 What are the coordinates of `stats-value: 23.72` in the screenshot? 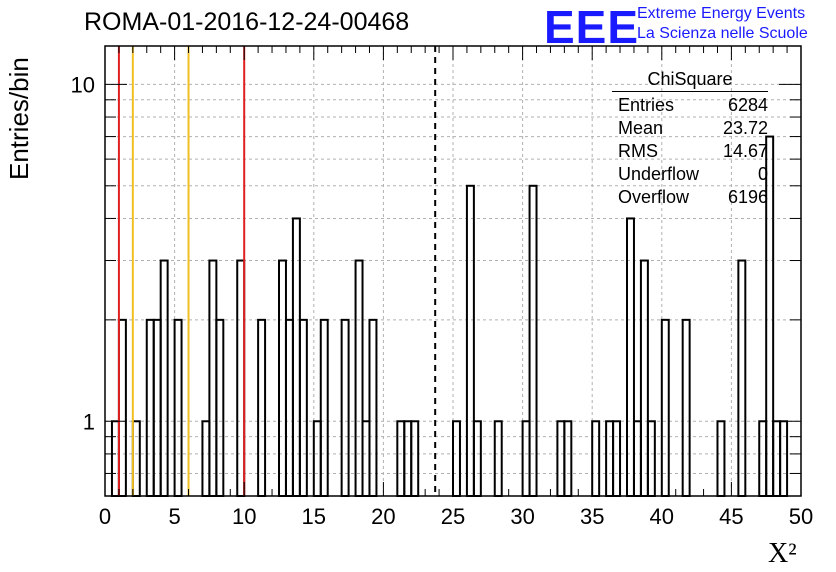 It's located at (745, 128).